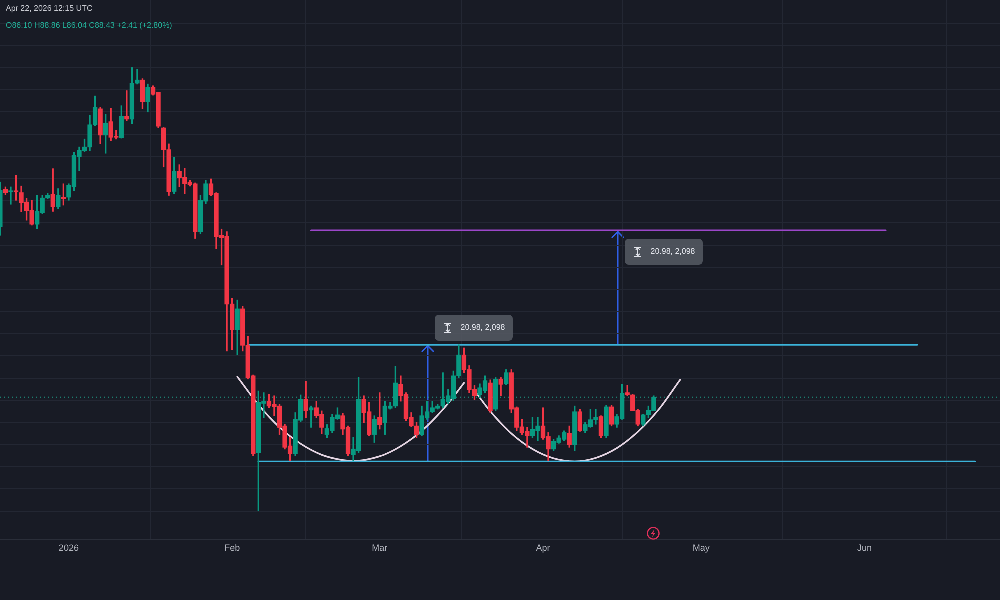  What do you see at coordinates (543, 548) in the screenshot?
I see `x-tick-label: Apr` at bounding box center [543, 548].